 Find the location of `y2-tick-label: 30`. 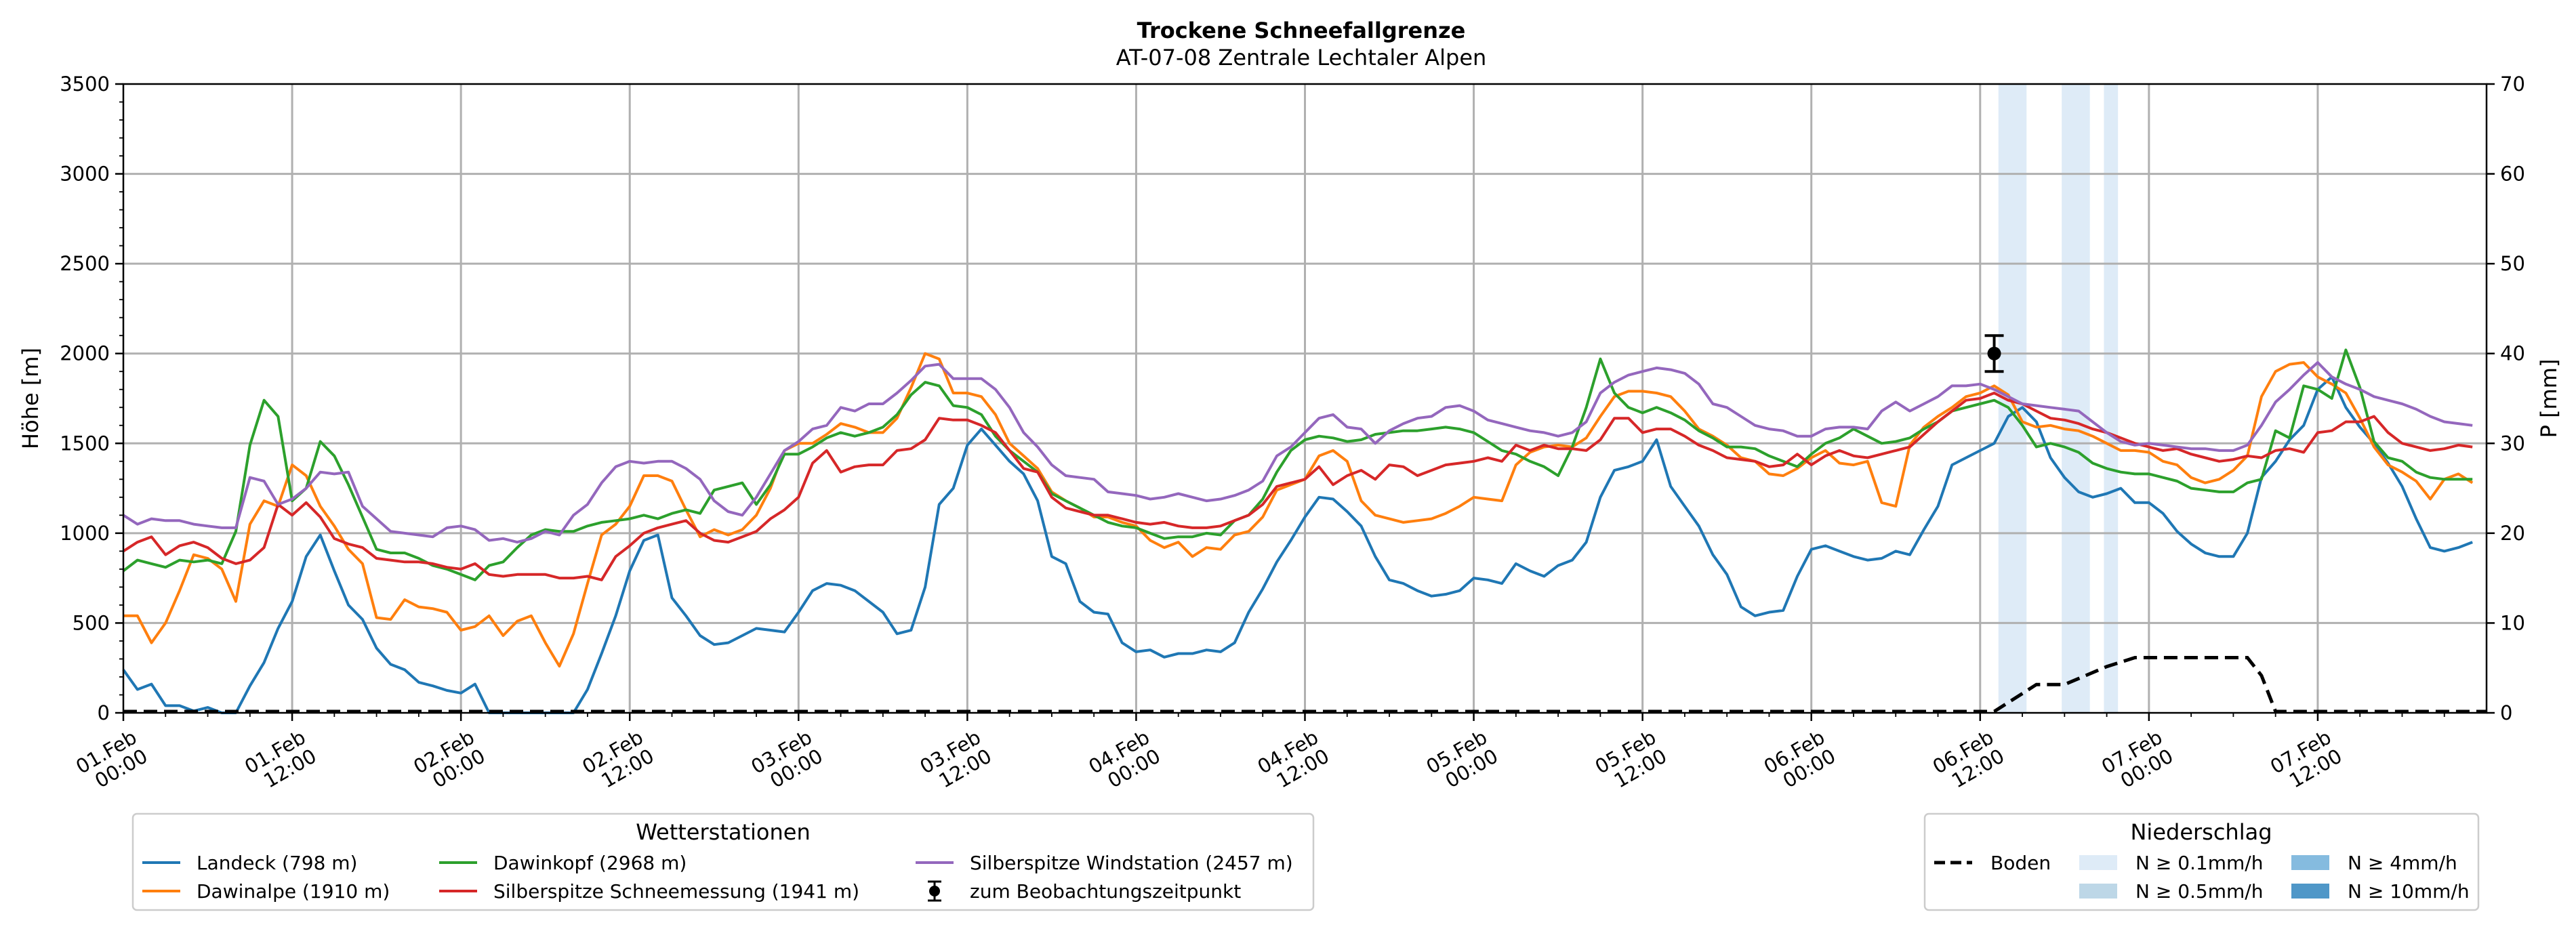

y2-tick-label: 30 is located at coordinates (2513, 443).